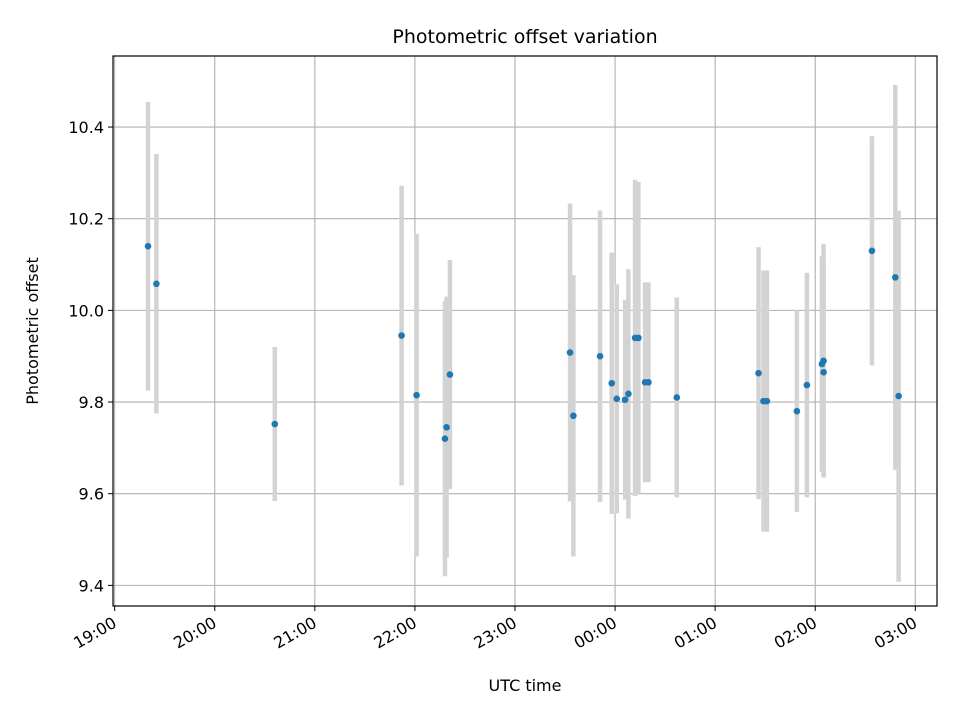 The height and width of the screenshot is (720, 960). What do you see at coordinates (525, 685) in the screenshot?
I see `x-axis-label: UTC time` at bounding box center [525, 685].